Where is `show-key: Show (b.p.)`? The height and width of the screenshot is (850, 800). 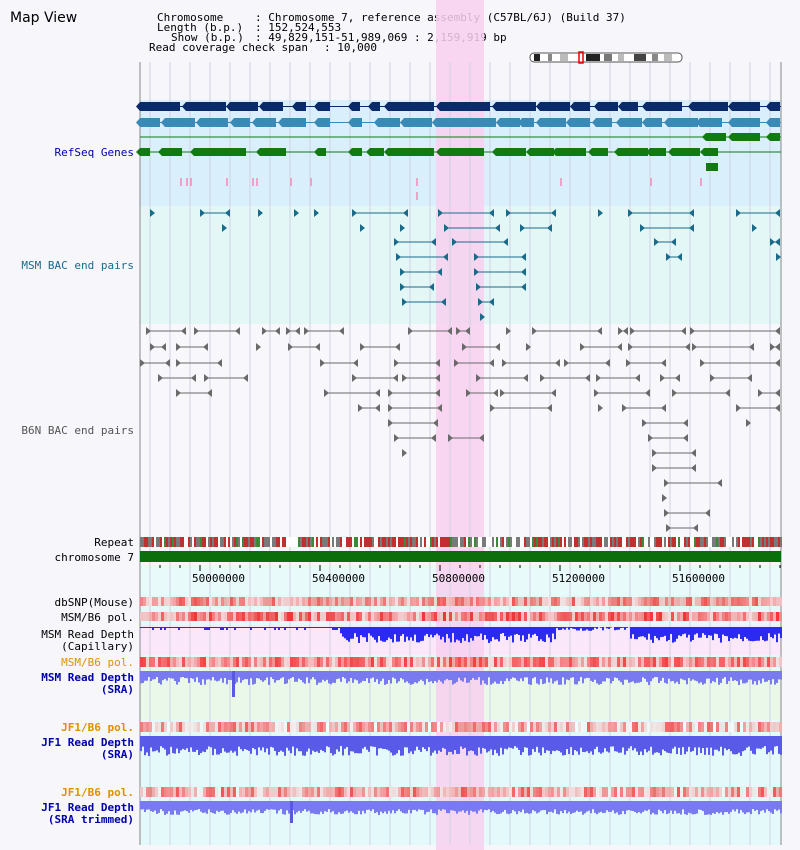
show-key: Show (b.p.) is located at coordinates (207, 37).